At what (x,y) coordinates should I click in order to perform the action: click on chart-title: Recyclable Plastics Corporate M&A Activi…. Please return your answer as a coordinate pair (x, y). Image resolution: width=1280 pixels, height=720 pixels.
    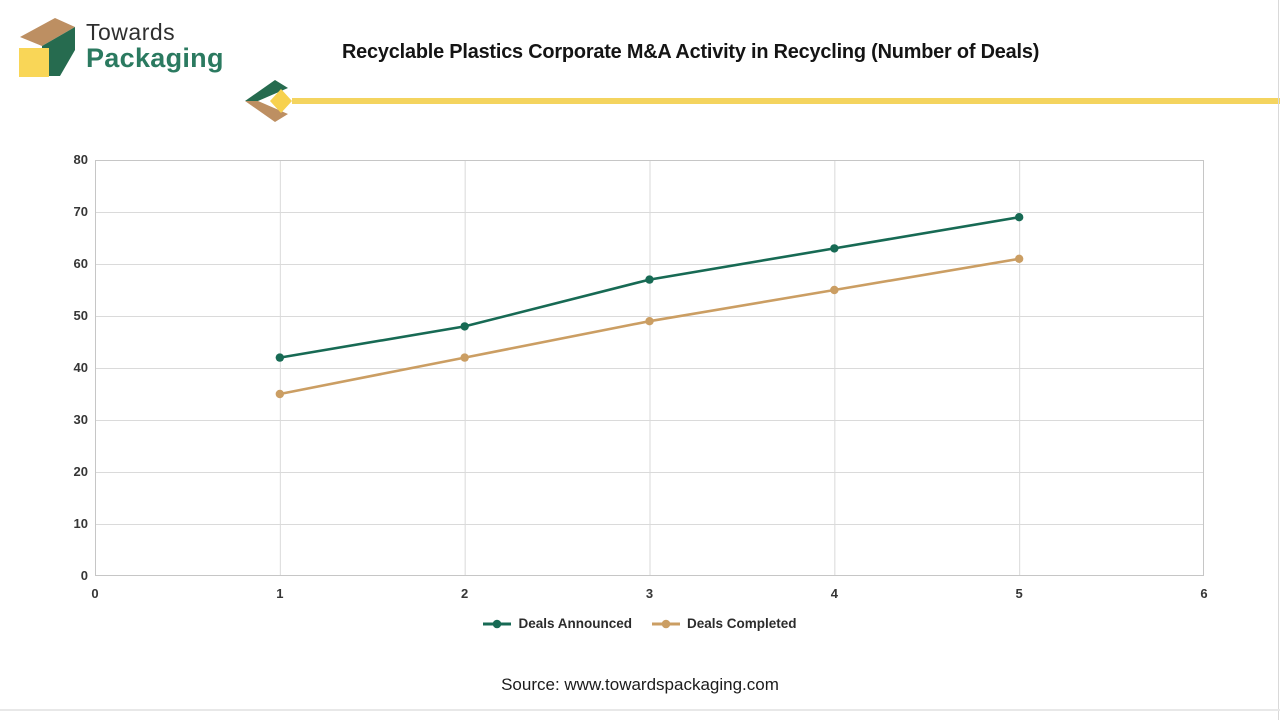
    Looking at the image, I should click on (691, 51).